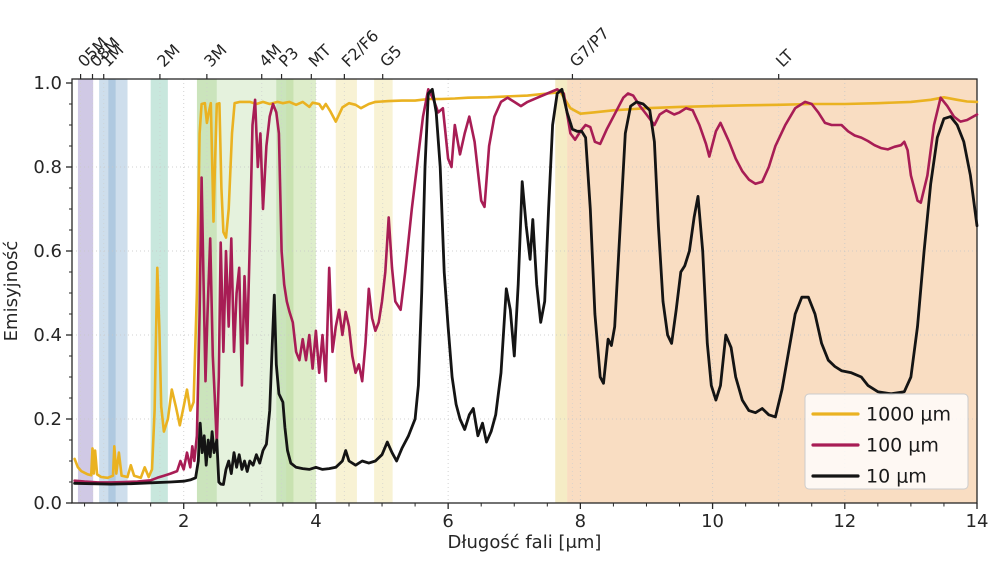 This screenshot has height=562, width=1000. I want to click on x-tick-label: 8, so click(580, 521).